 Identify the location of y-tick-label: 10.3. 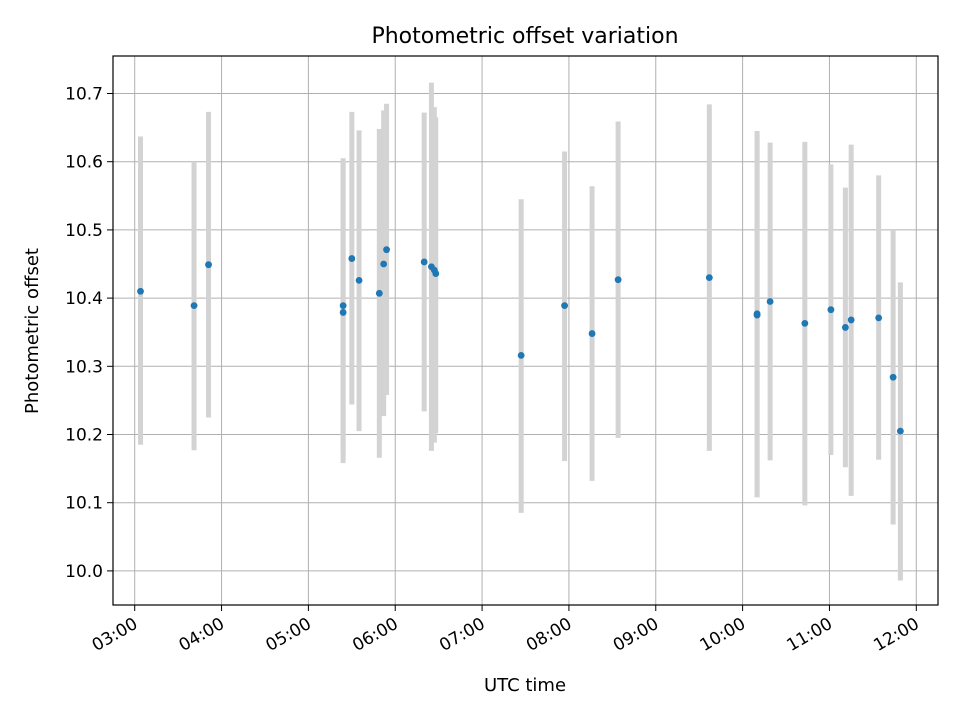
(84, 367).